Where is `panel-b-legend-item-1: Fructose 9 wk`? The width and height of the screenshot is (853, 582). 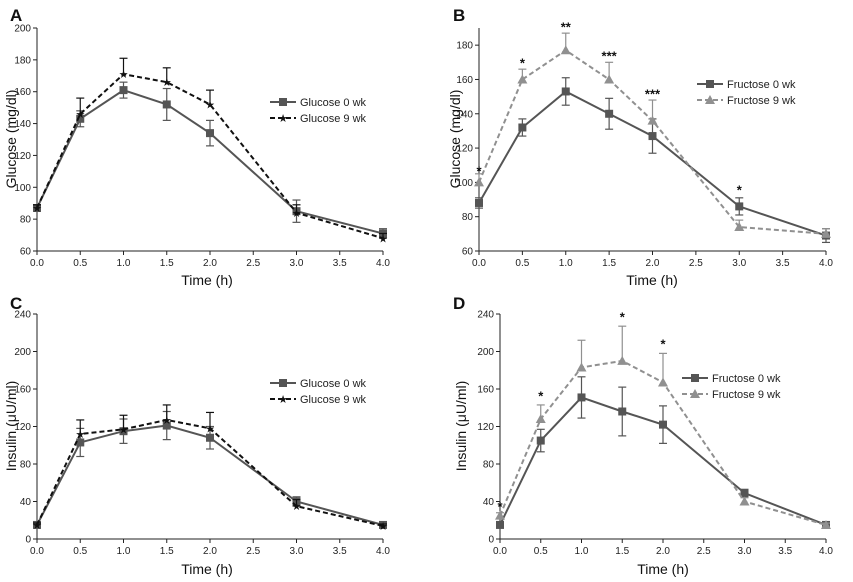 panel-b-legend-item-1: Fructose 9 wk is located at coordinates (746, 101).